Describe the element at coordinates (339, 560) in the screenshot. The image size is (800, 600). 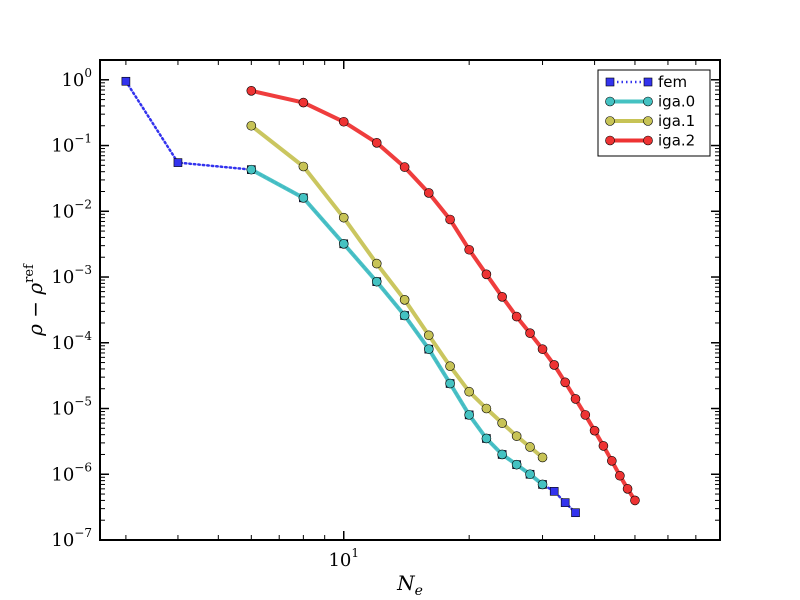
I see `x-tick-label-base: 10` at that location.